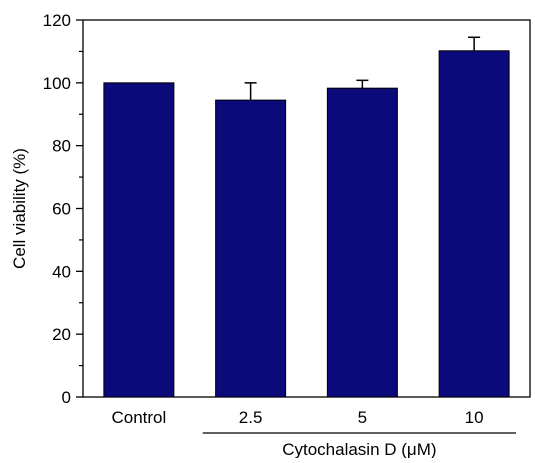  Describe the element at coordinates (61, 334) in the screenshot. I see `y-tick-label: 20` at that location.